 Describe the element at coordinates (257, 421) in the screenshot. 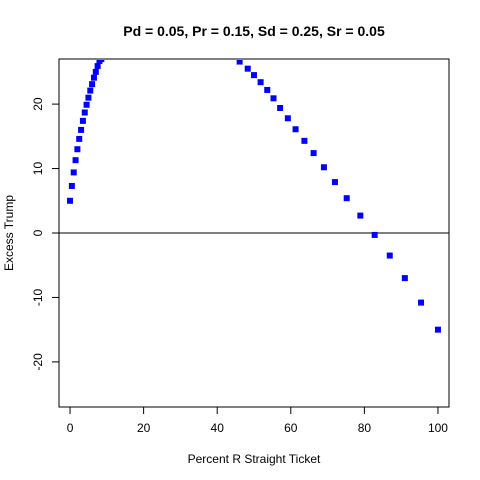

I see `x-axis: 0 20 40 60 80 100` at that location.